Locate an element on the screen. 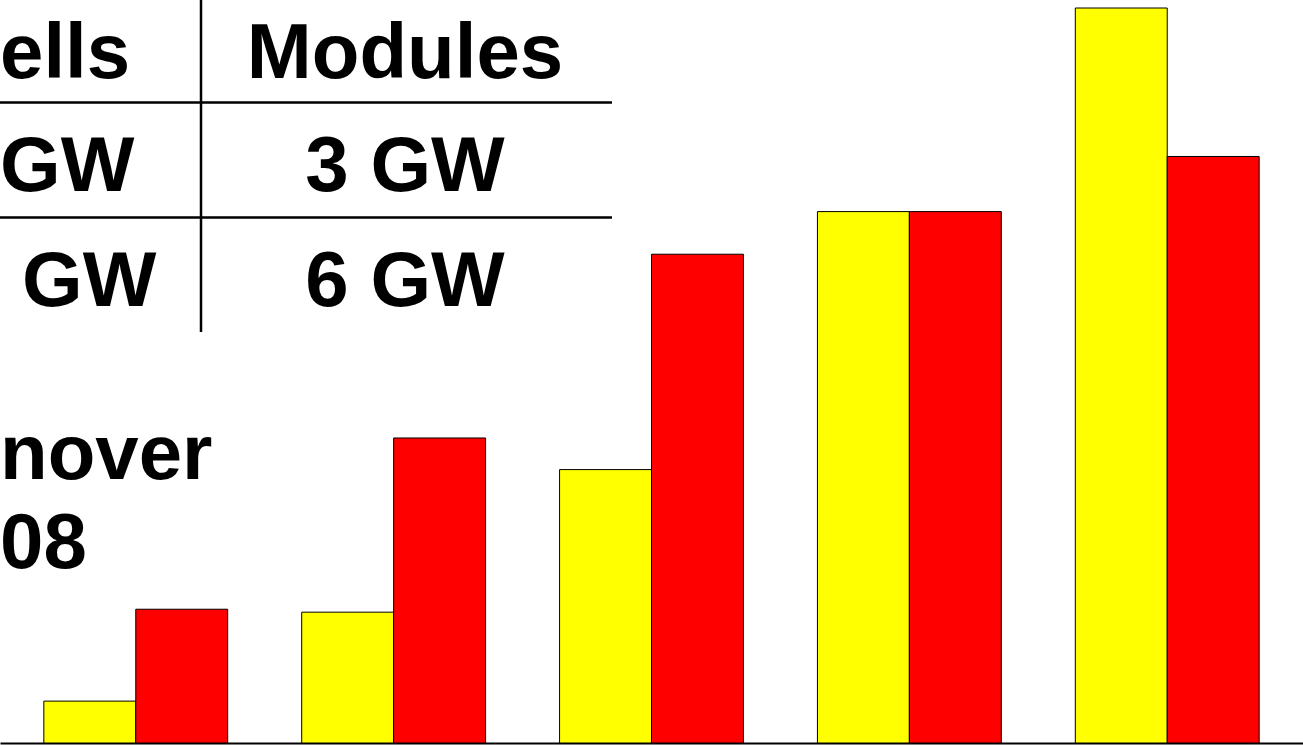  annotation: 6 GW is located at coordinates (405, 279).